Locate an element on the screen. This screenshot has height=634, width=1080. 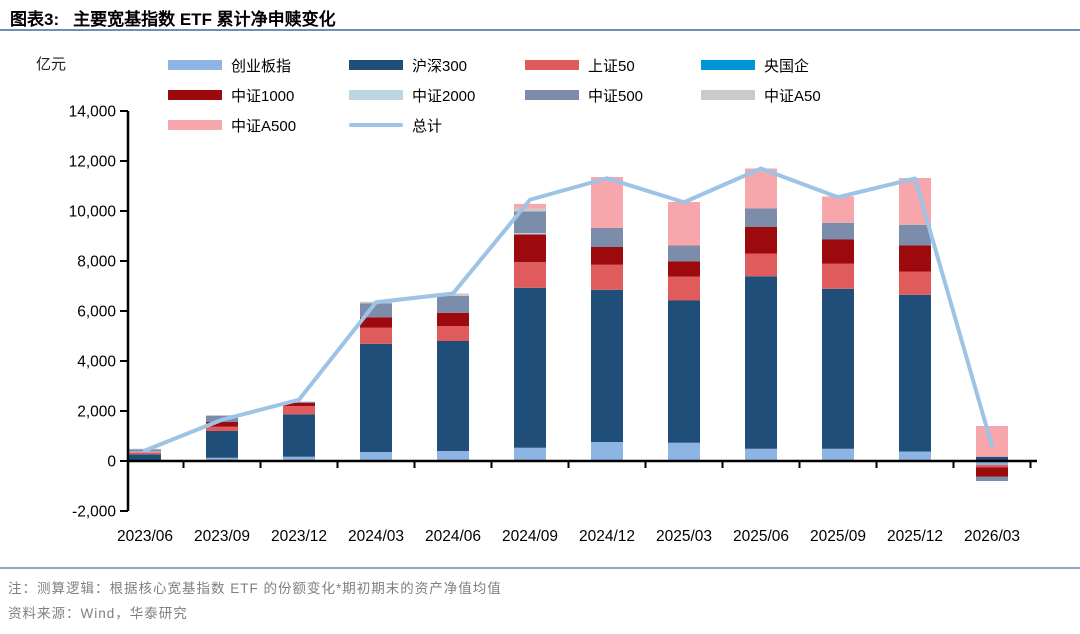
legend-label: 创业板指 is located at coordinates (261, 66).